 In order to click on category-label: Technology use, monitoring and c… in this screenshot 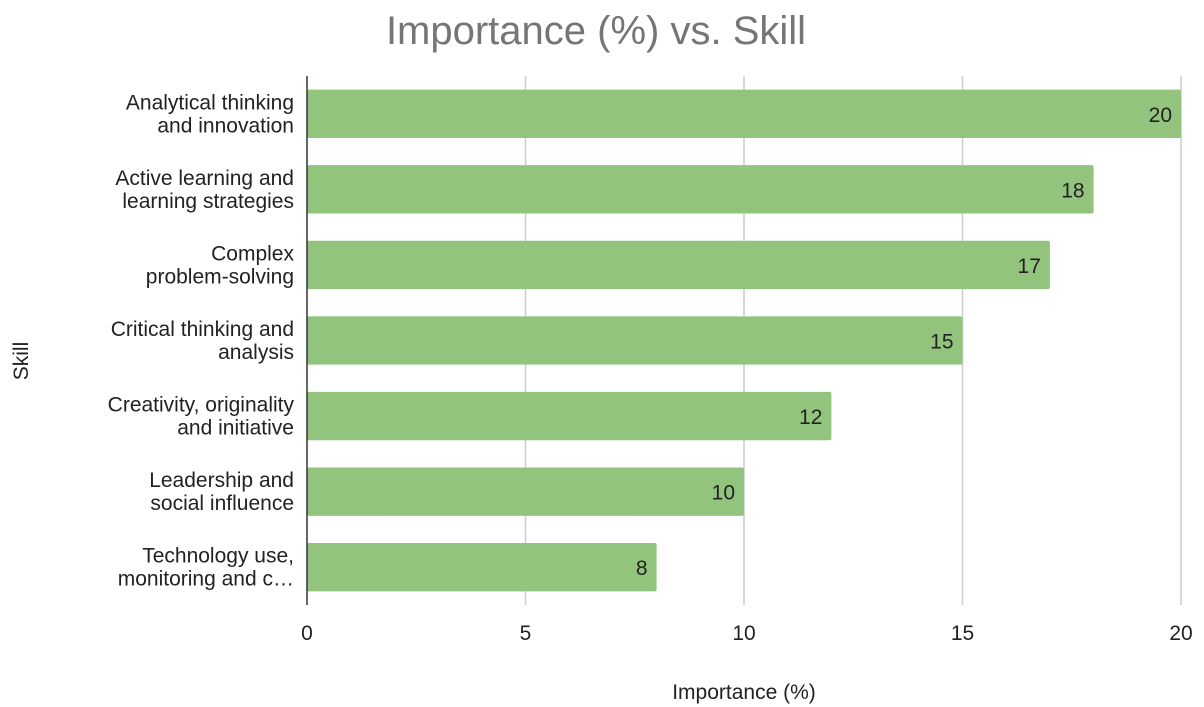, I will do `click(206, 568)`.